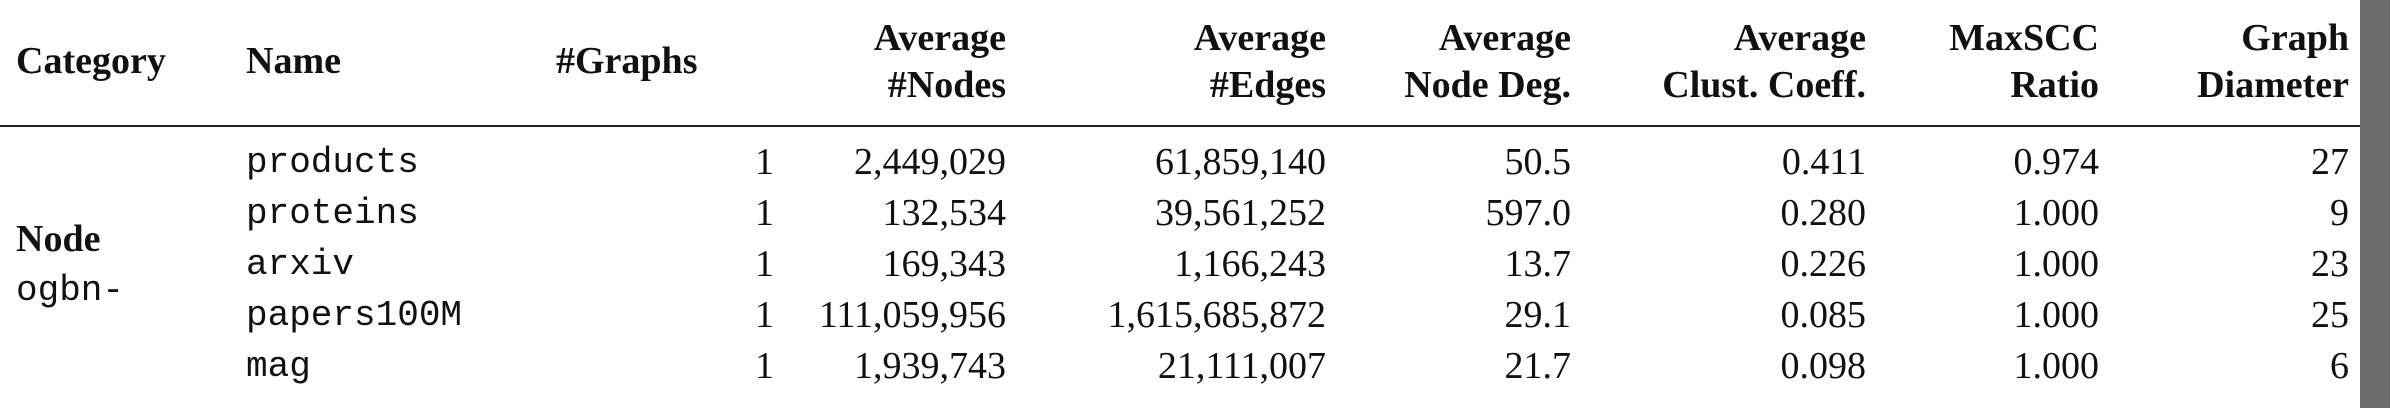 The height and width of the screenshot is (408, 2390). What do you see at coordinates (354, 315) in the screenshot?
I see `dataset-name: papers100M` at bounding box center [354, 315].